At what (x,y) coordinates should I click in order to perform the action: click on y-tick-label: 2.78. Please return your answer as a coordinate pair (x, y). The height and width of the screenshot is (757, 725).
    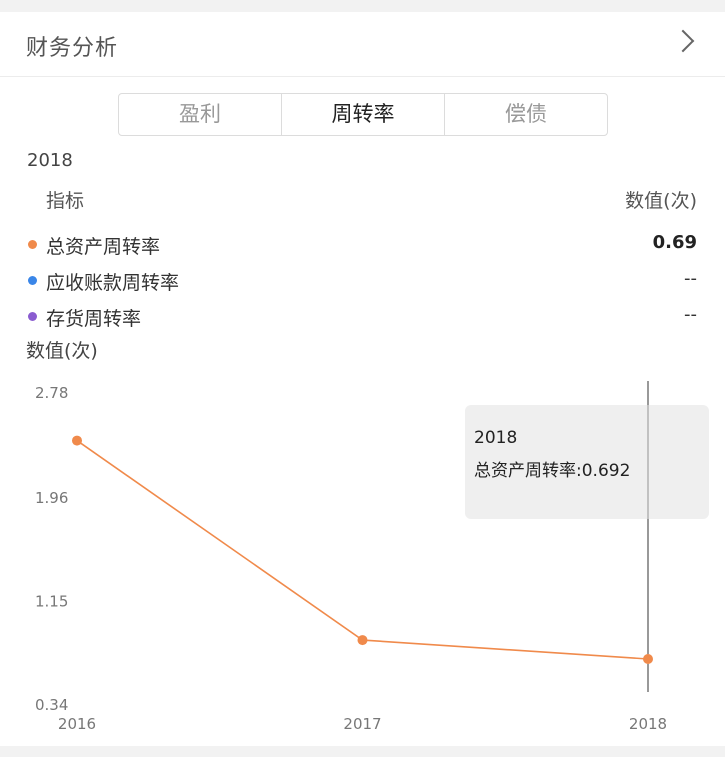
    Looking at the image, I should click on (51, 393).